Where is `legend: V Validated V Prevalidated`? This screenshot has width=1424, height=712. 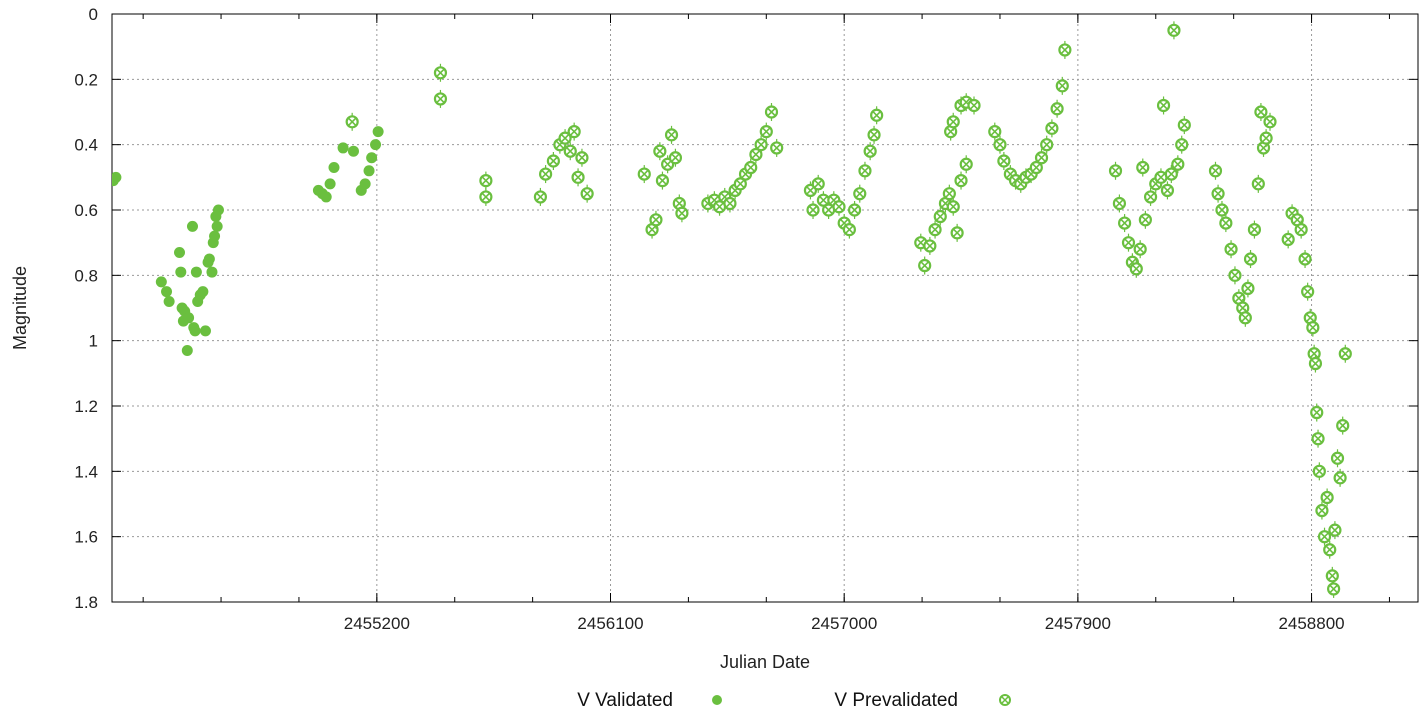 legend: V Validated V Prevalidated is located at coordinates (793, 700).